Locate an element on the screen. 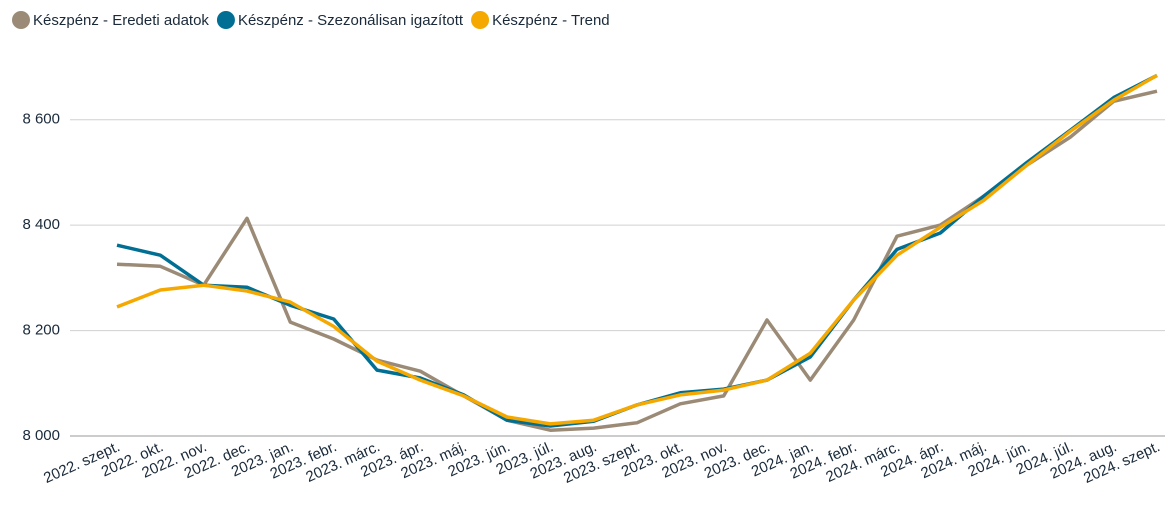 The image size is (1167, 513). legend-label: Készpénz - Eredeti adatok is located at coordinates (121, 20).